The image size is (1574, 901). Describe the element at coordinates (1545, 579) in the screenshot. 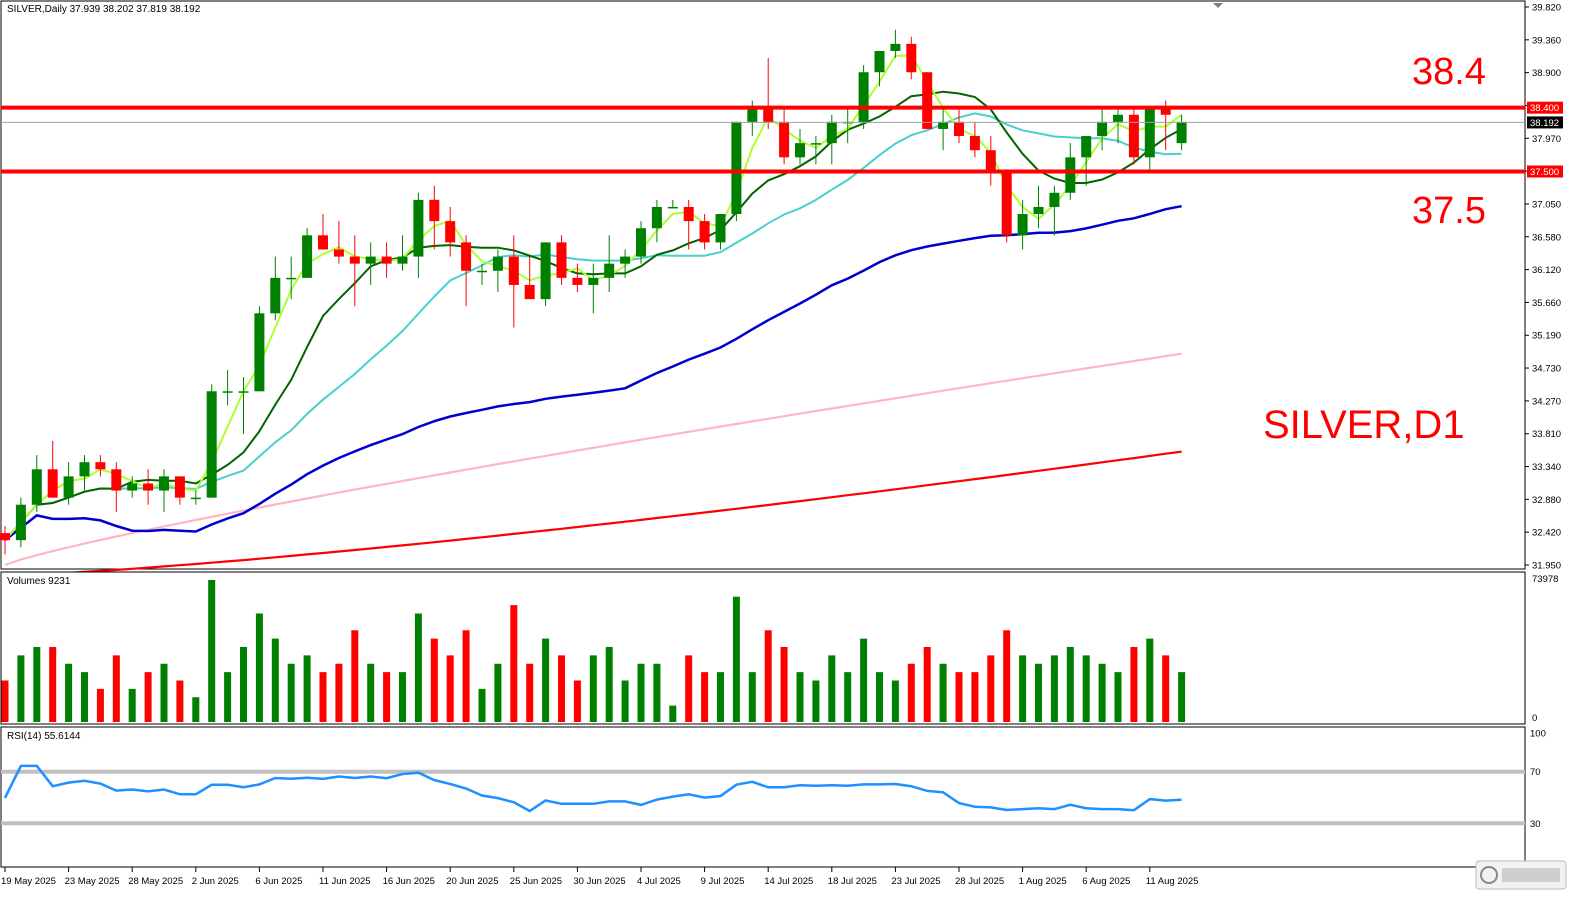

I see `volume-tick-label: 73978` at that location.